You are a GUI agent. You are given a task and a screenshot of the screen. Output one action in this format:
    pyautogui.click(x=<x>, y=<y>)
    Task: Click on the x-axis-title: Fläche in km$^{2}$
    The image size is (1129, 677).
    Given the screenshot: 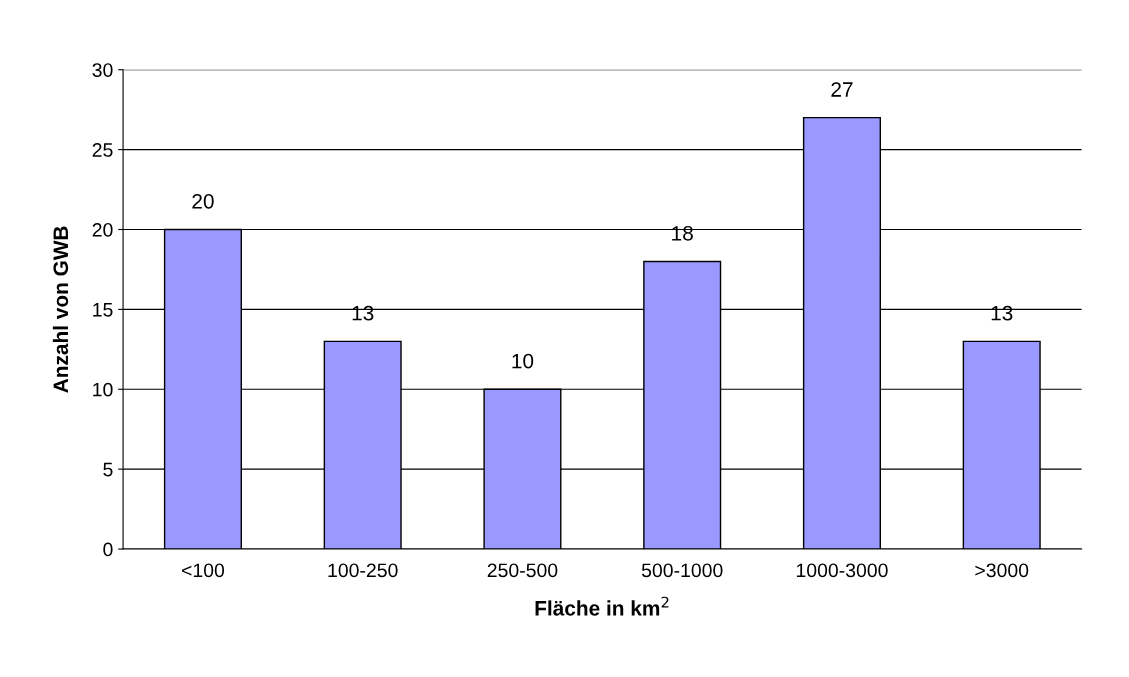 What is the action you would take?
    pyautogui.click(x=602, y=606)
    